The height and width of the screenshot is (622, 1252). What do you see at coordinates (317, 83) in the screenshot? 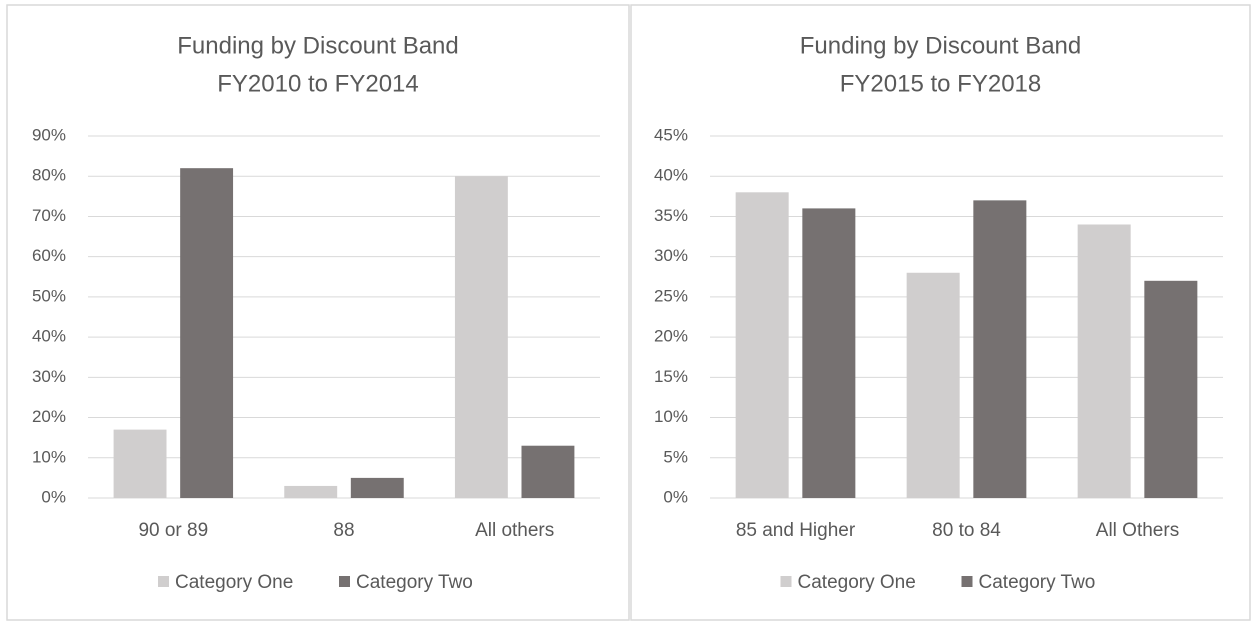
I see `chart-subtitle: FY2010 to FY2014` at bounding box center [317, 83].